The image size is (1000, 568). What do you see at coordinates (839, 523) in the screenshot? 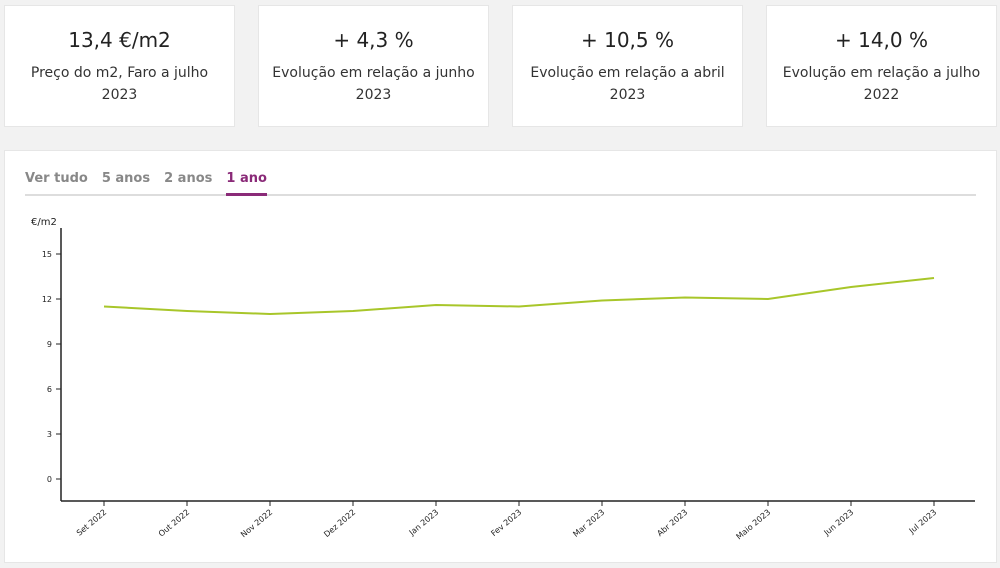
I see `x-tick-label: Jun 2023` at bounding box center [839, 523].